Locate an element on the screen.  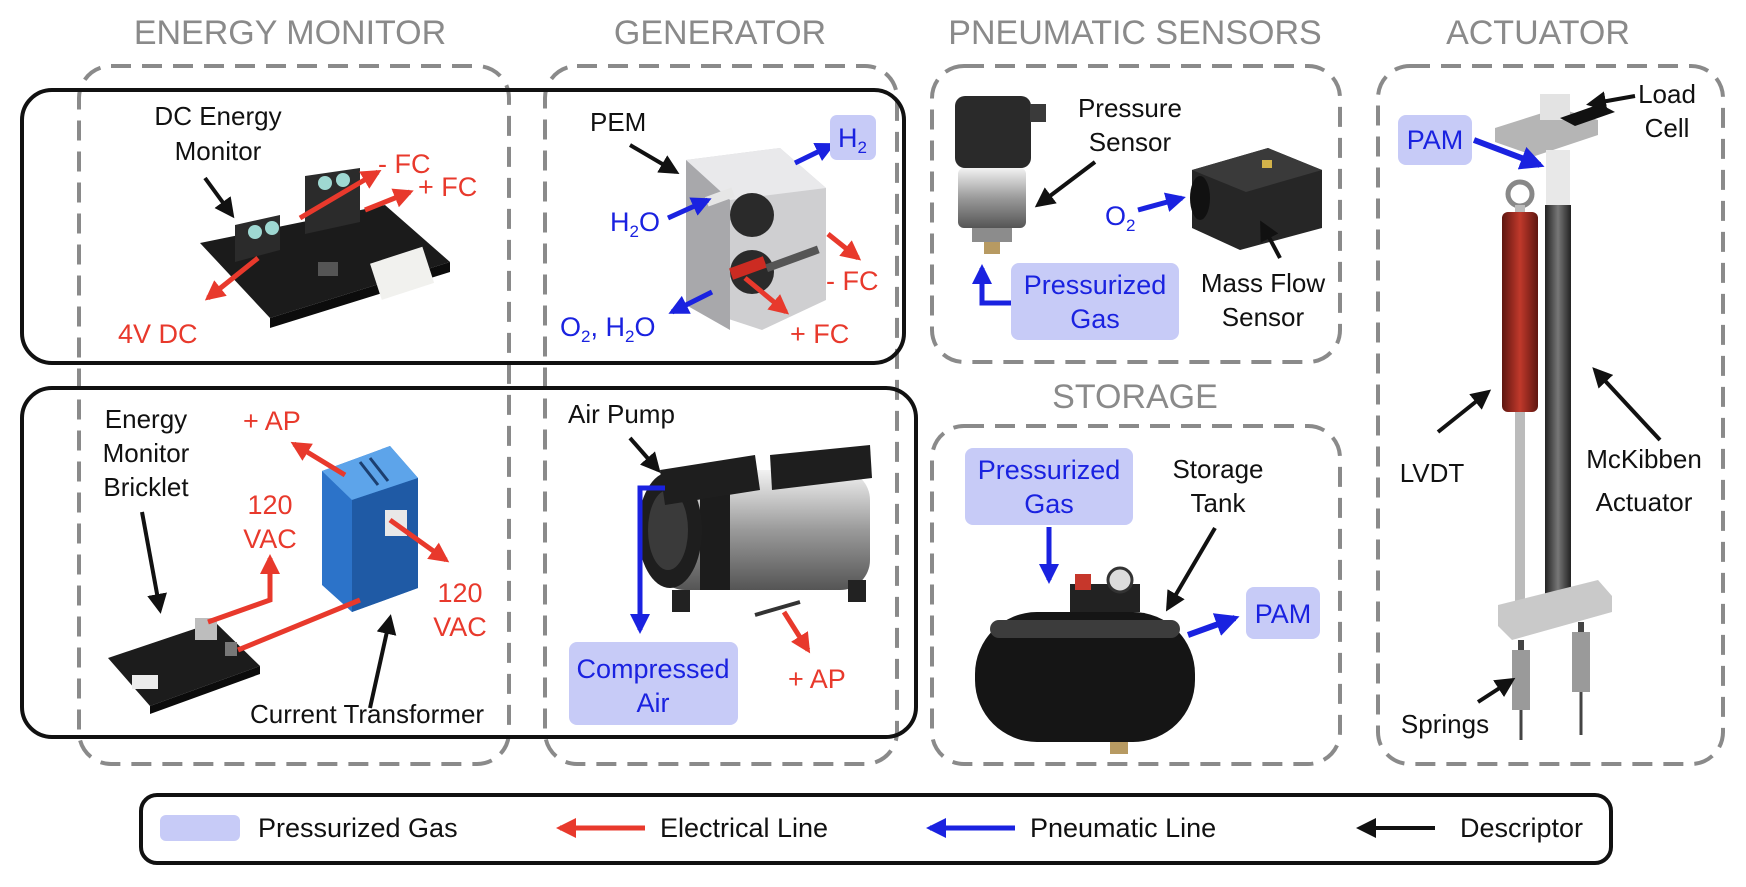
section-title-pneumatic-sensors: PNEUMATIC SENSORS is located at coordinates (1134, 33).